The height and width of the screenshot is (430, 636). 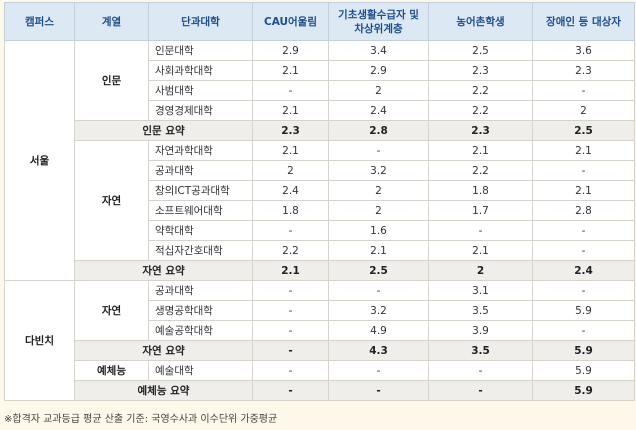 I want to click on group-cell-nature-davinci: 자연, so click(x=111, y=310).